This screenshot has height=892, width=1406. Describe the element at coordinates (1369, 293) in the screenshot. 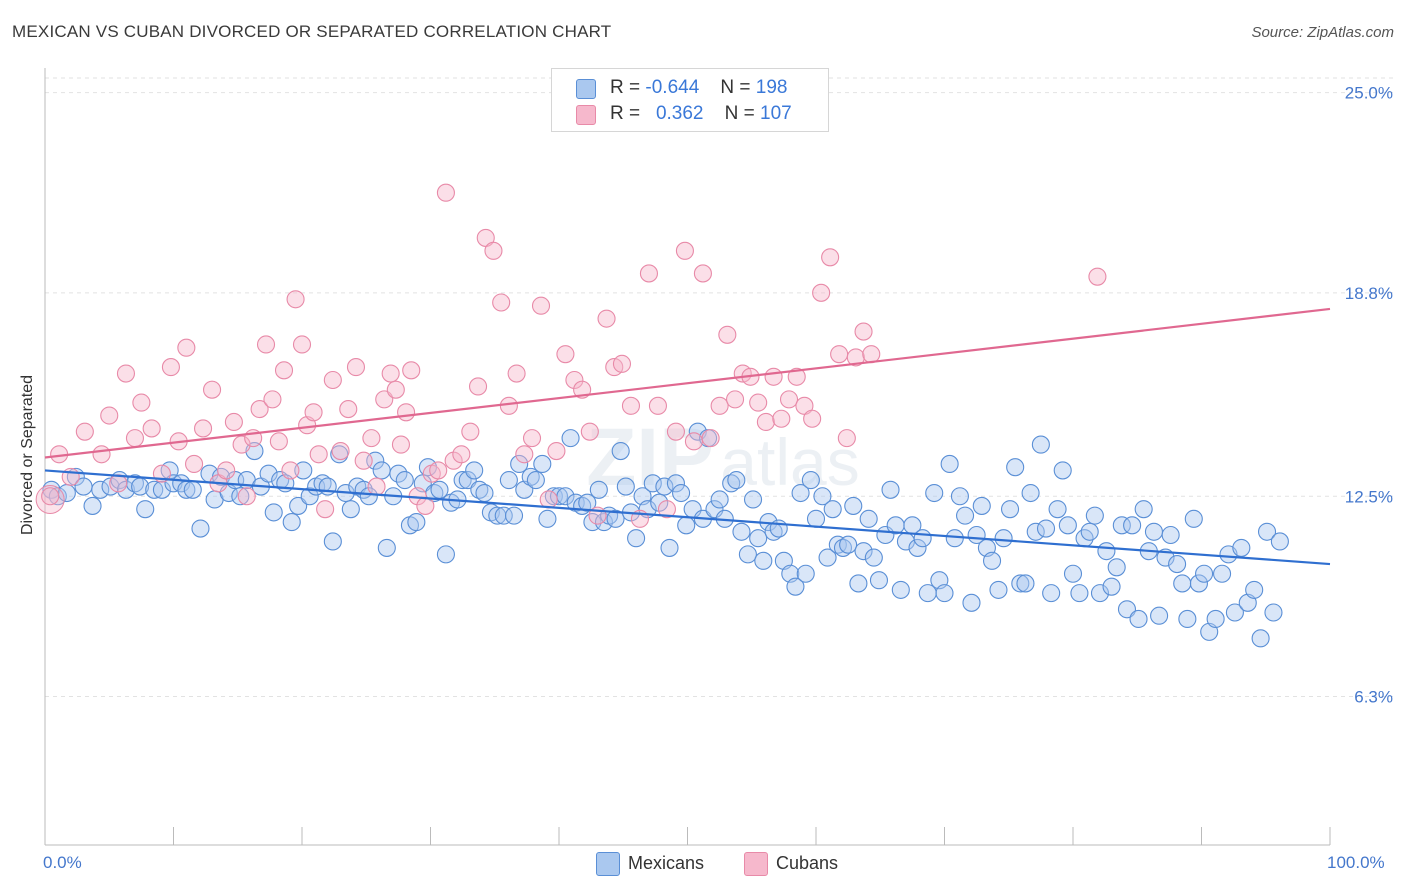

I see `y-tick-label: 18.8%` at that location.